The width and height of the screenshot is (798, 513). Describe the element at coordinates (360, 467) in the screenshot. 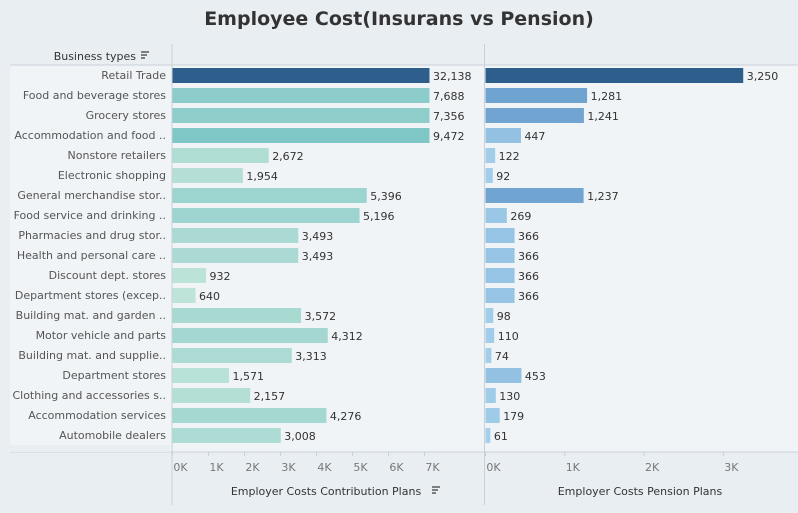

I see `axis-tick-label: 5K` at that location.